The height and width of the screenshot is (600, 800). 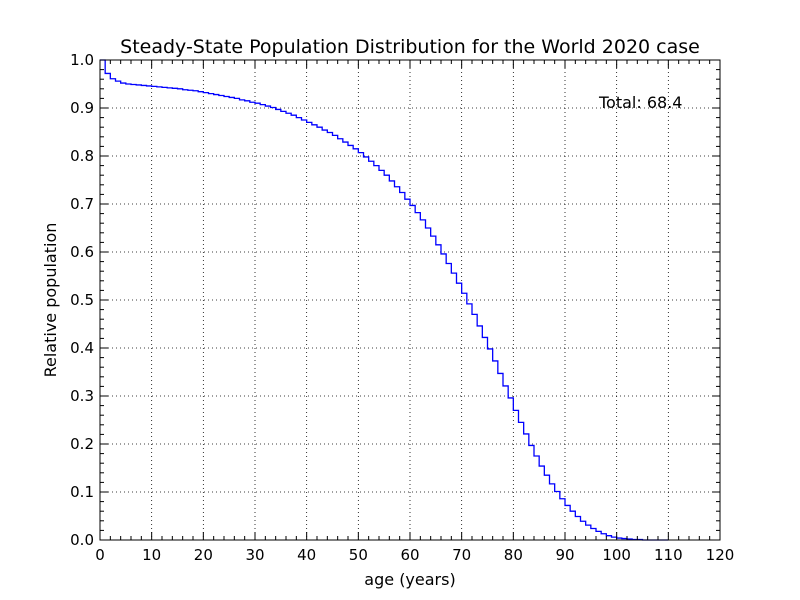 I want to click on y-tick-label: 0.7, so click(x=82, y=204).